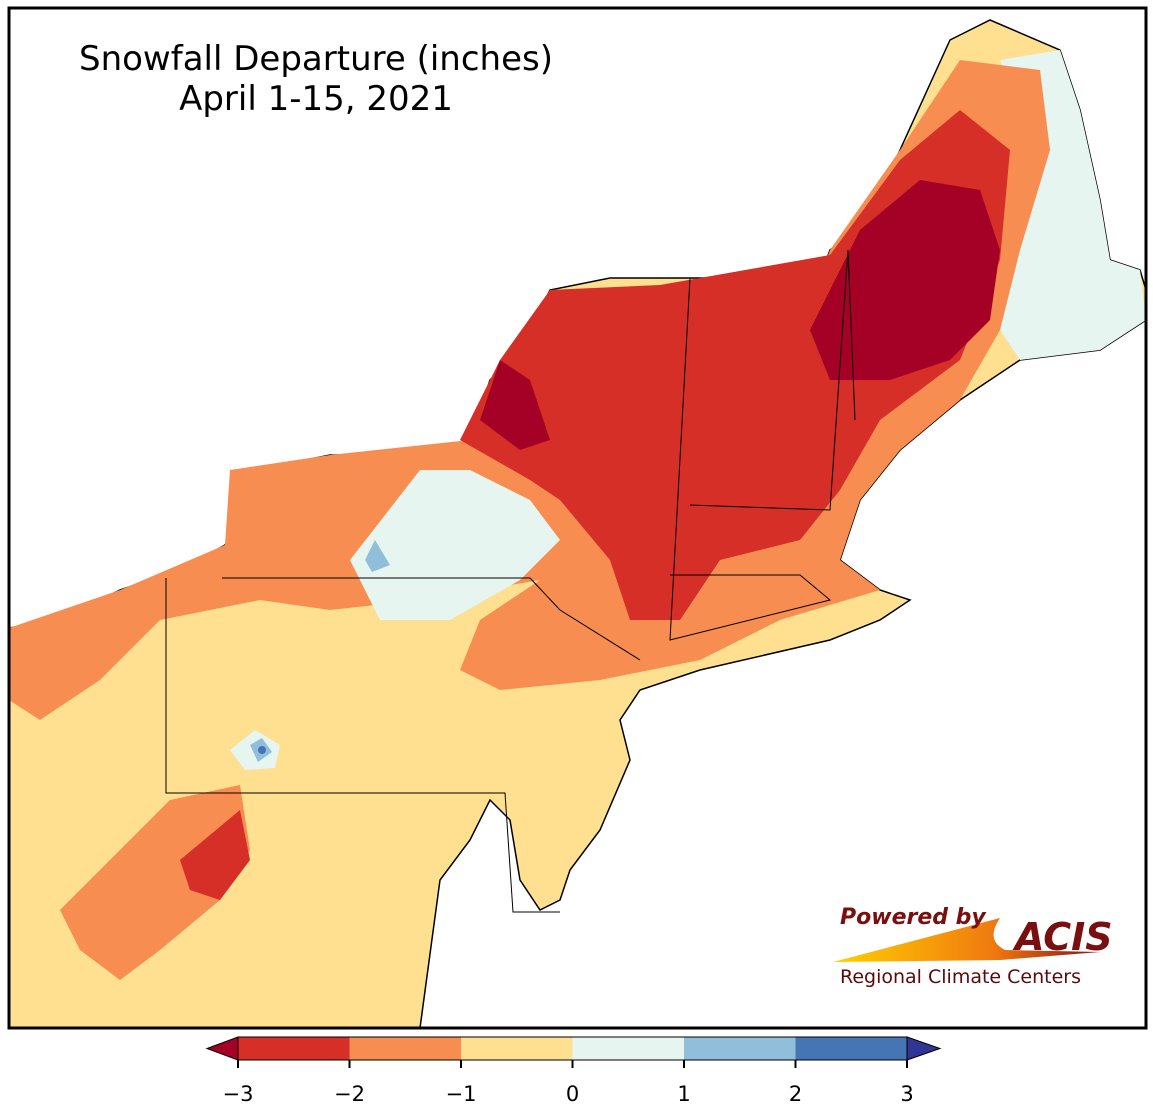  Describe the element at coordinates (573, 1071) in the screenshot. I see `colorbar: −3 −2 −1 0 1 2 3` at that location.